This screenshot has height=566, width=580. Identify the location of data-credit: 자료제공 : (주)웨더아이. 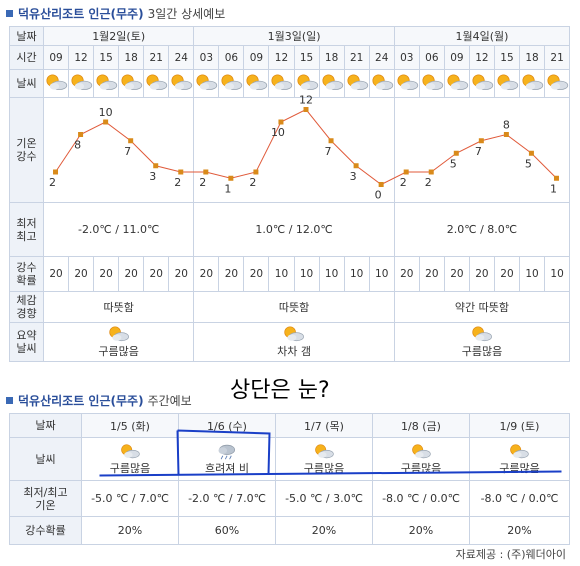
(510, 554).